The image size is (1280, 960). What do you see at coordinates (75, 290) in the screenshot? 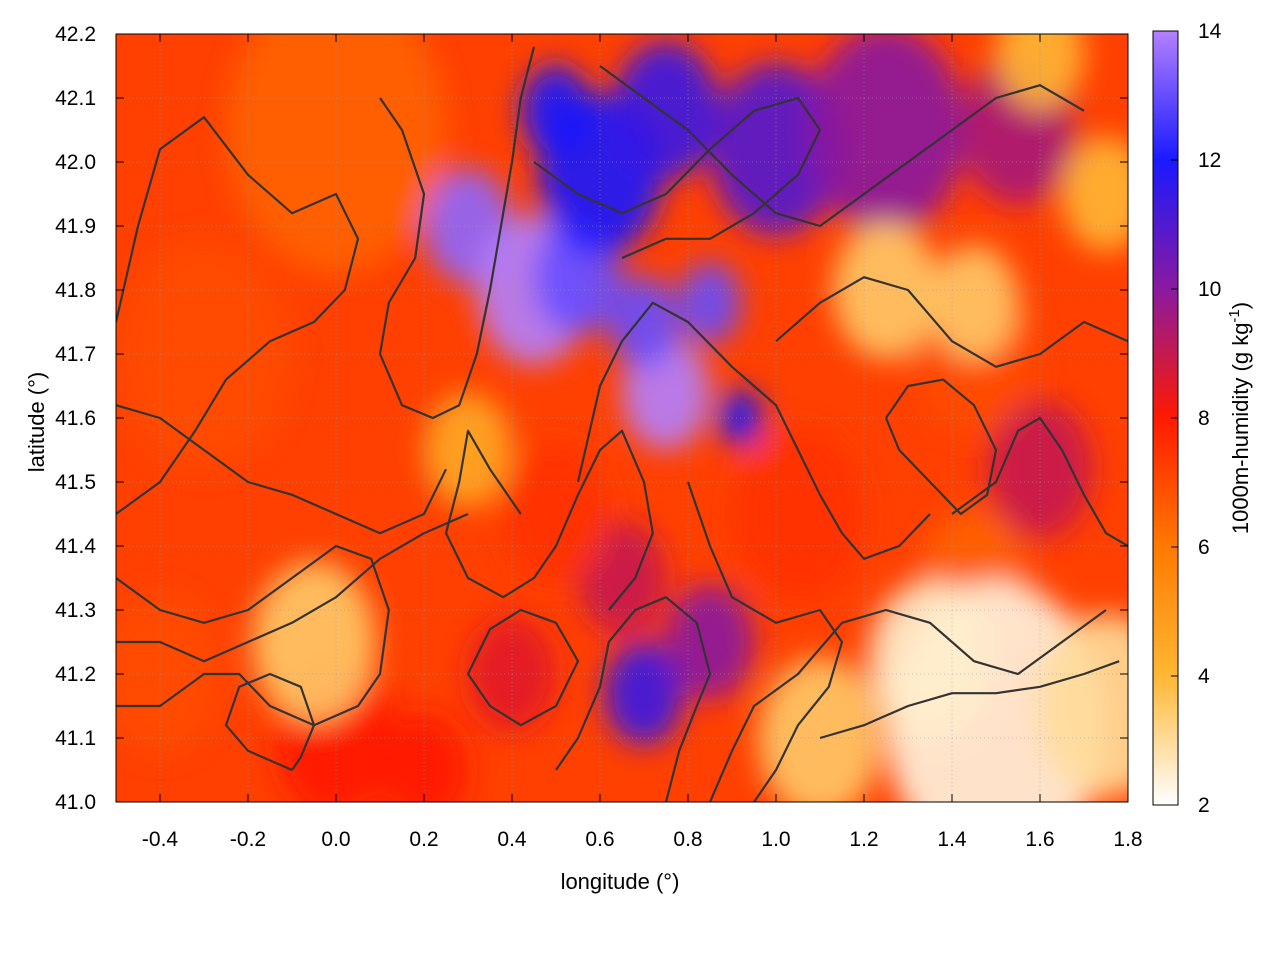
I see `y-tick-label: 41.8` at bounding box center [75, 290].